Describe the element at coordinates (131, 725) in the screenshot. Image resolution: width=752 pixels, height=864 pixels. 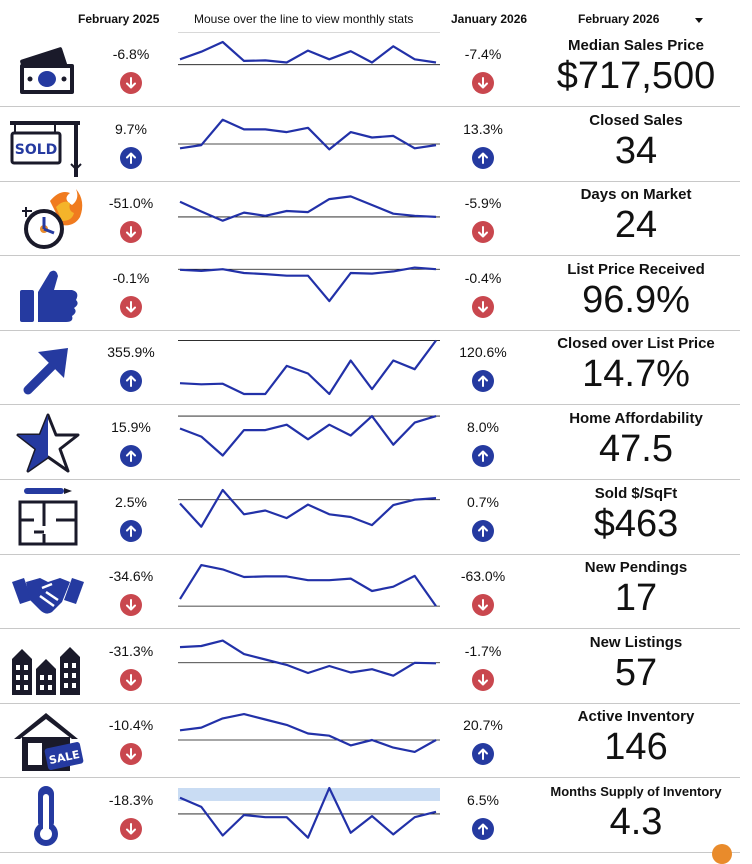
I see `yoy-percent: -10.4%` at that location.